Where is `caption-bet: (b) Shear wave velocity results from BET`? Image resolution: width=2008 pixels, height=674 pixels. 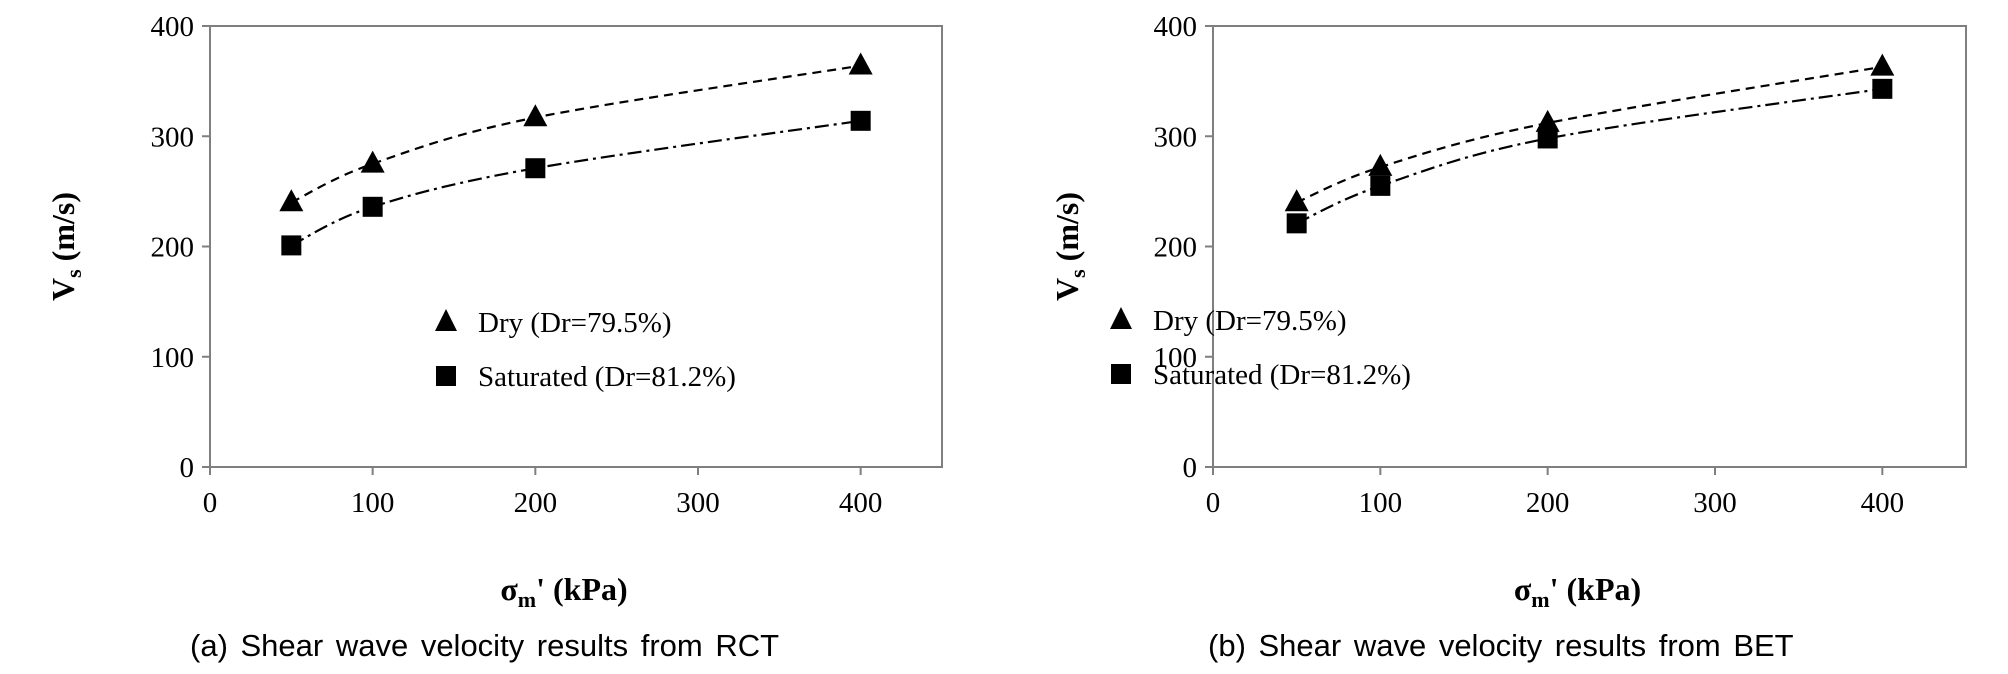 caption-bet: (b) Shear wave velocity results from BET is located at coordinates (1501, 645).